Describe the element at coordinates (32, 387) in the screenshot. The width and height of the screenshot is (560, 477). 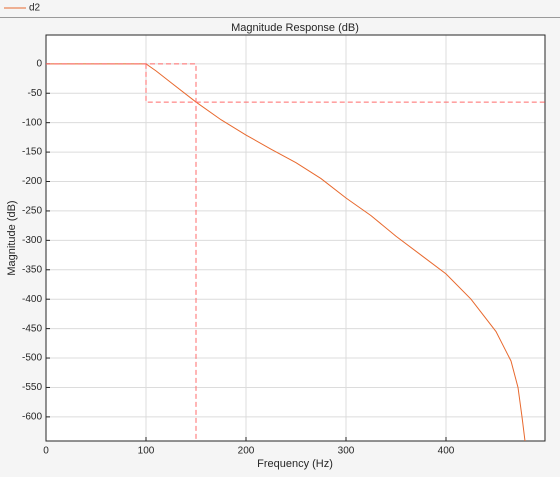
I see `y-tick-label: -550` at that location.